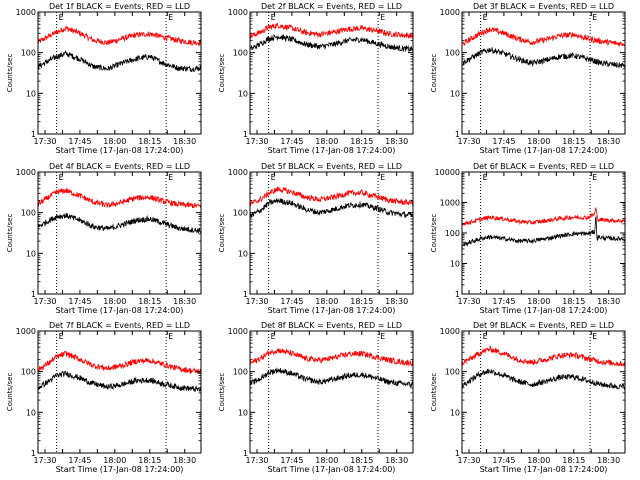 The width and height of the screenshot is (640, 480). What do you see at coordinates (331, 325) in the screenshot?
I see `panel-title: Det 8f BLACK = Events, RED = LLD` at bounding box center [331, 325].